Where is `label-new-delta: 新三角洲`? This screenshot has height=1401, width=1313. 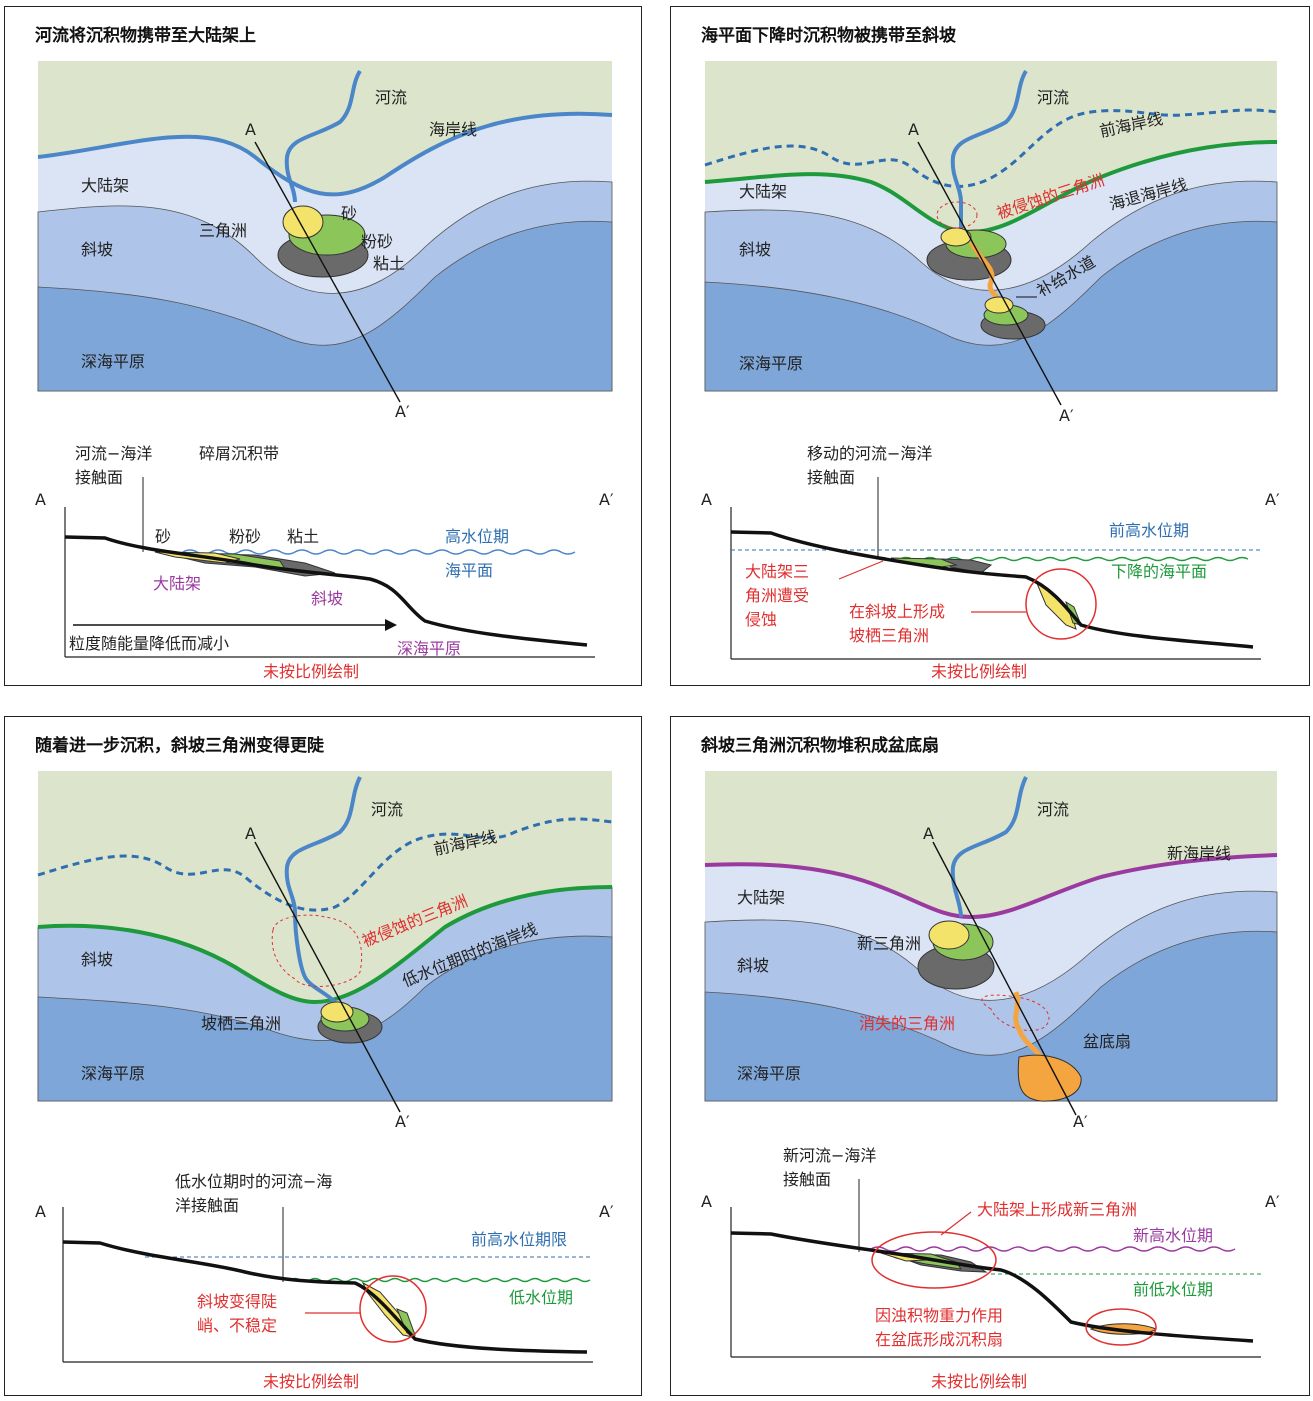
label-new-delta: 新三角洲 is located at coordinates (889, 943).